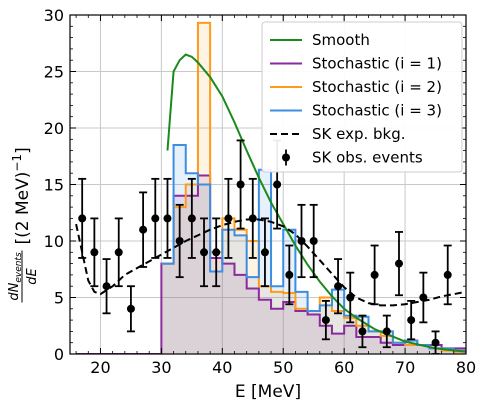  What do you see at coordinates (341, 40) in the screenshot?
I see `legend-label: Smooth` at bounding box center [341, 40].